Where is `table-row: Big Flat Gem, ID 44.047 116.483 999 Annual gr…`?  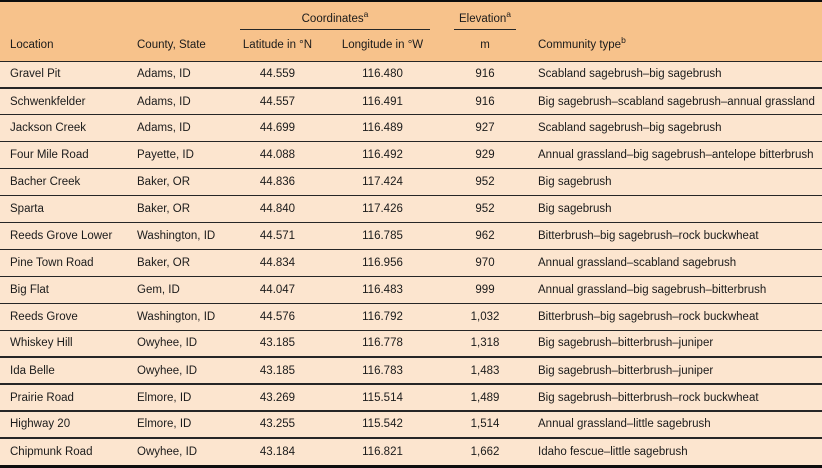
table-row: Big Flat Gem, ID 44.047 116.483 999 Annual gr… is located at coordinates (411, 289).